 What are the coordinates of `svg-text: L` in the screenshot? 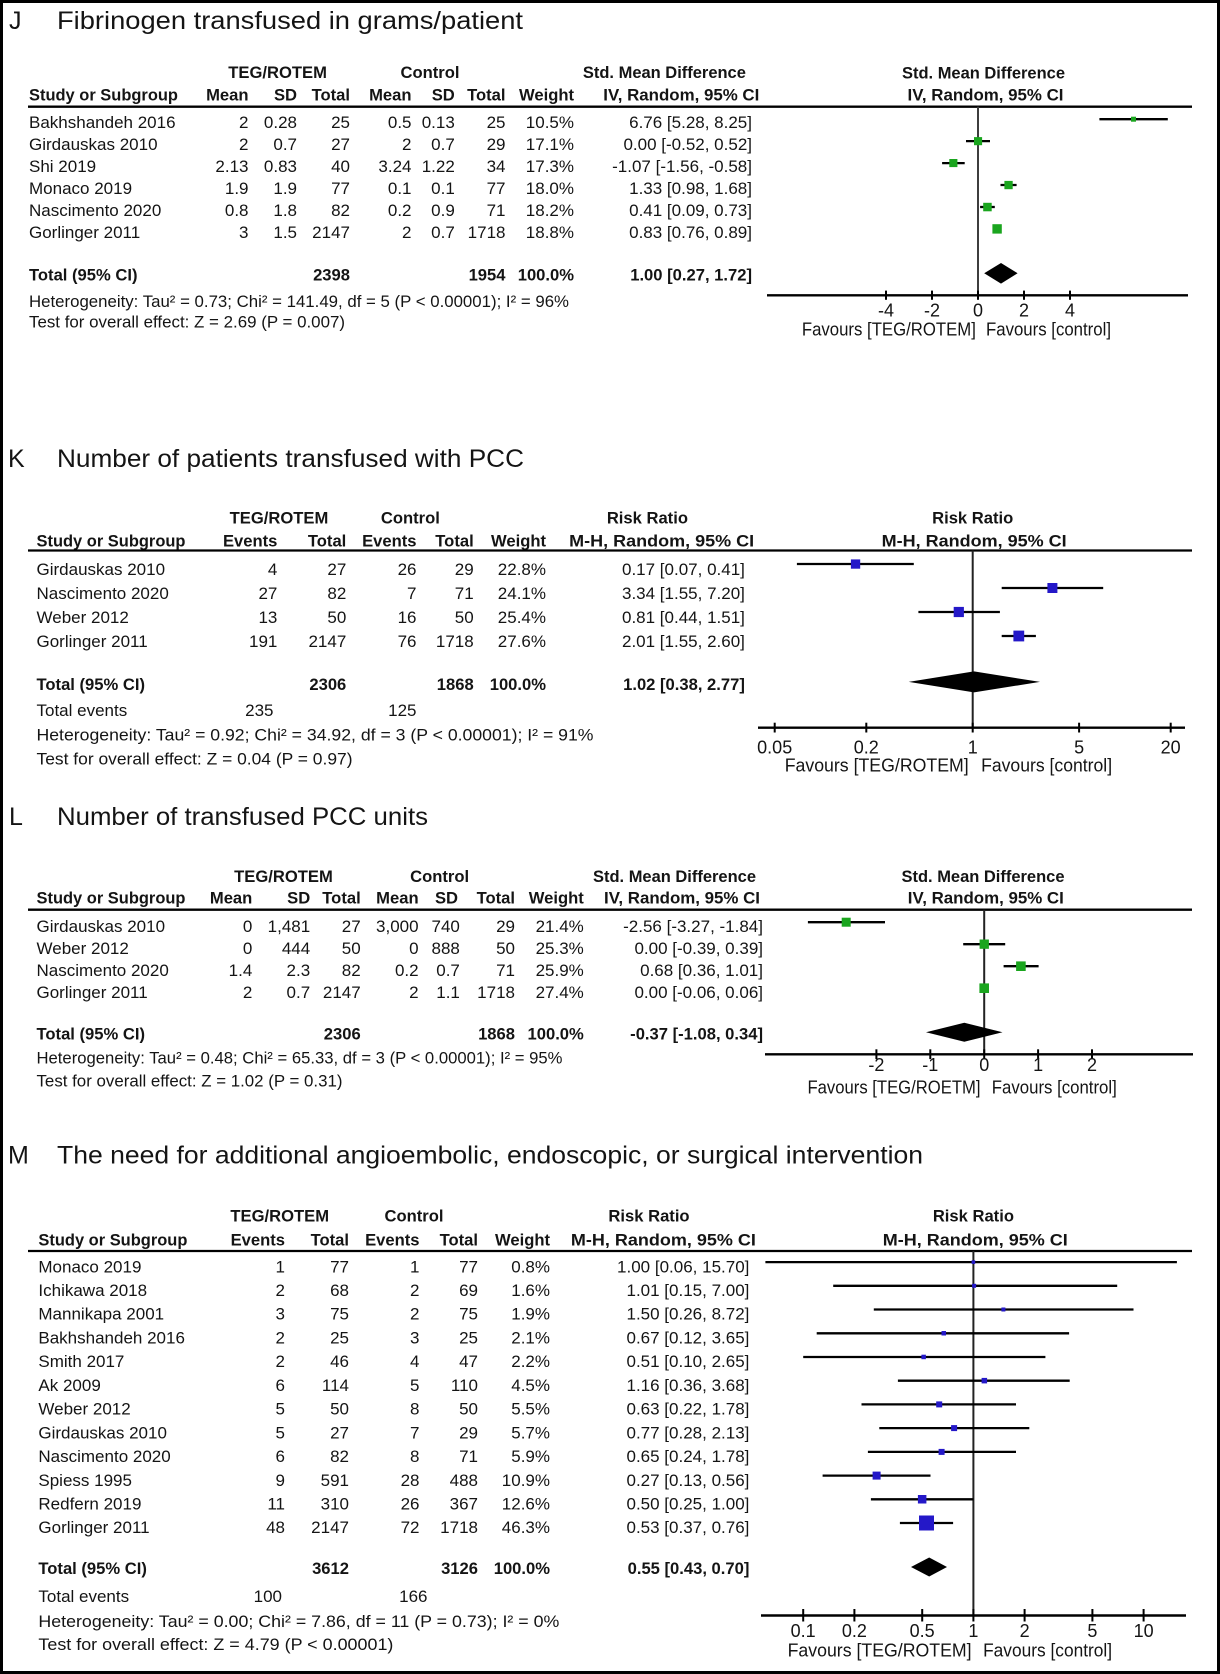 It's located at (16, 817).